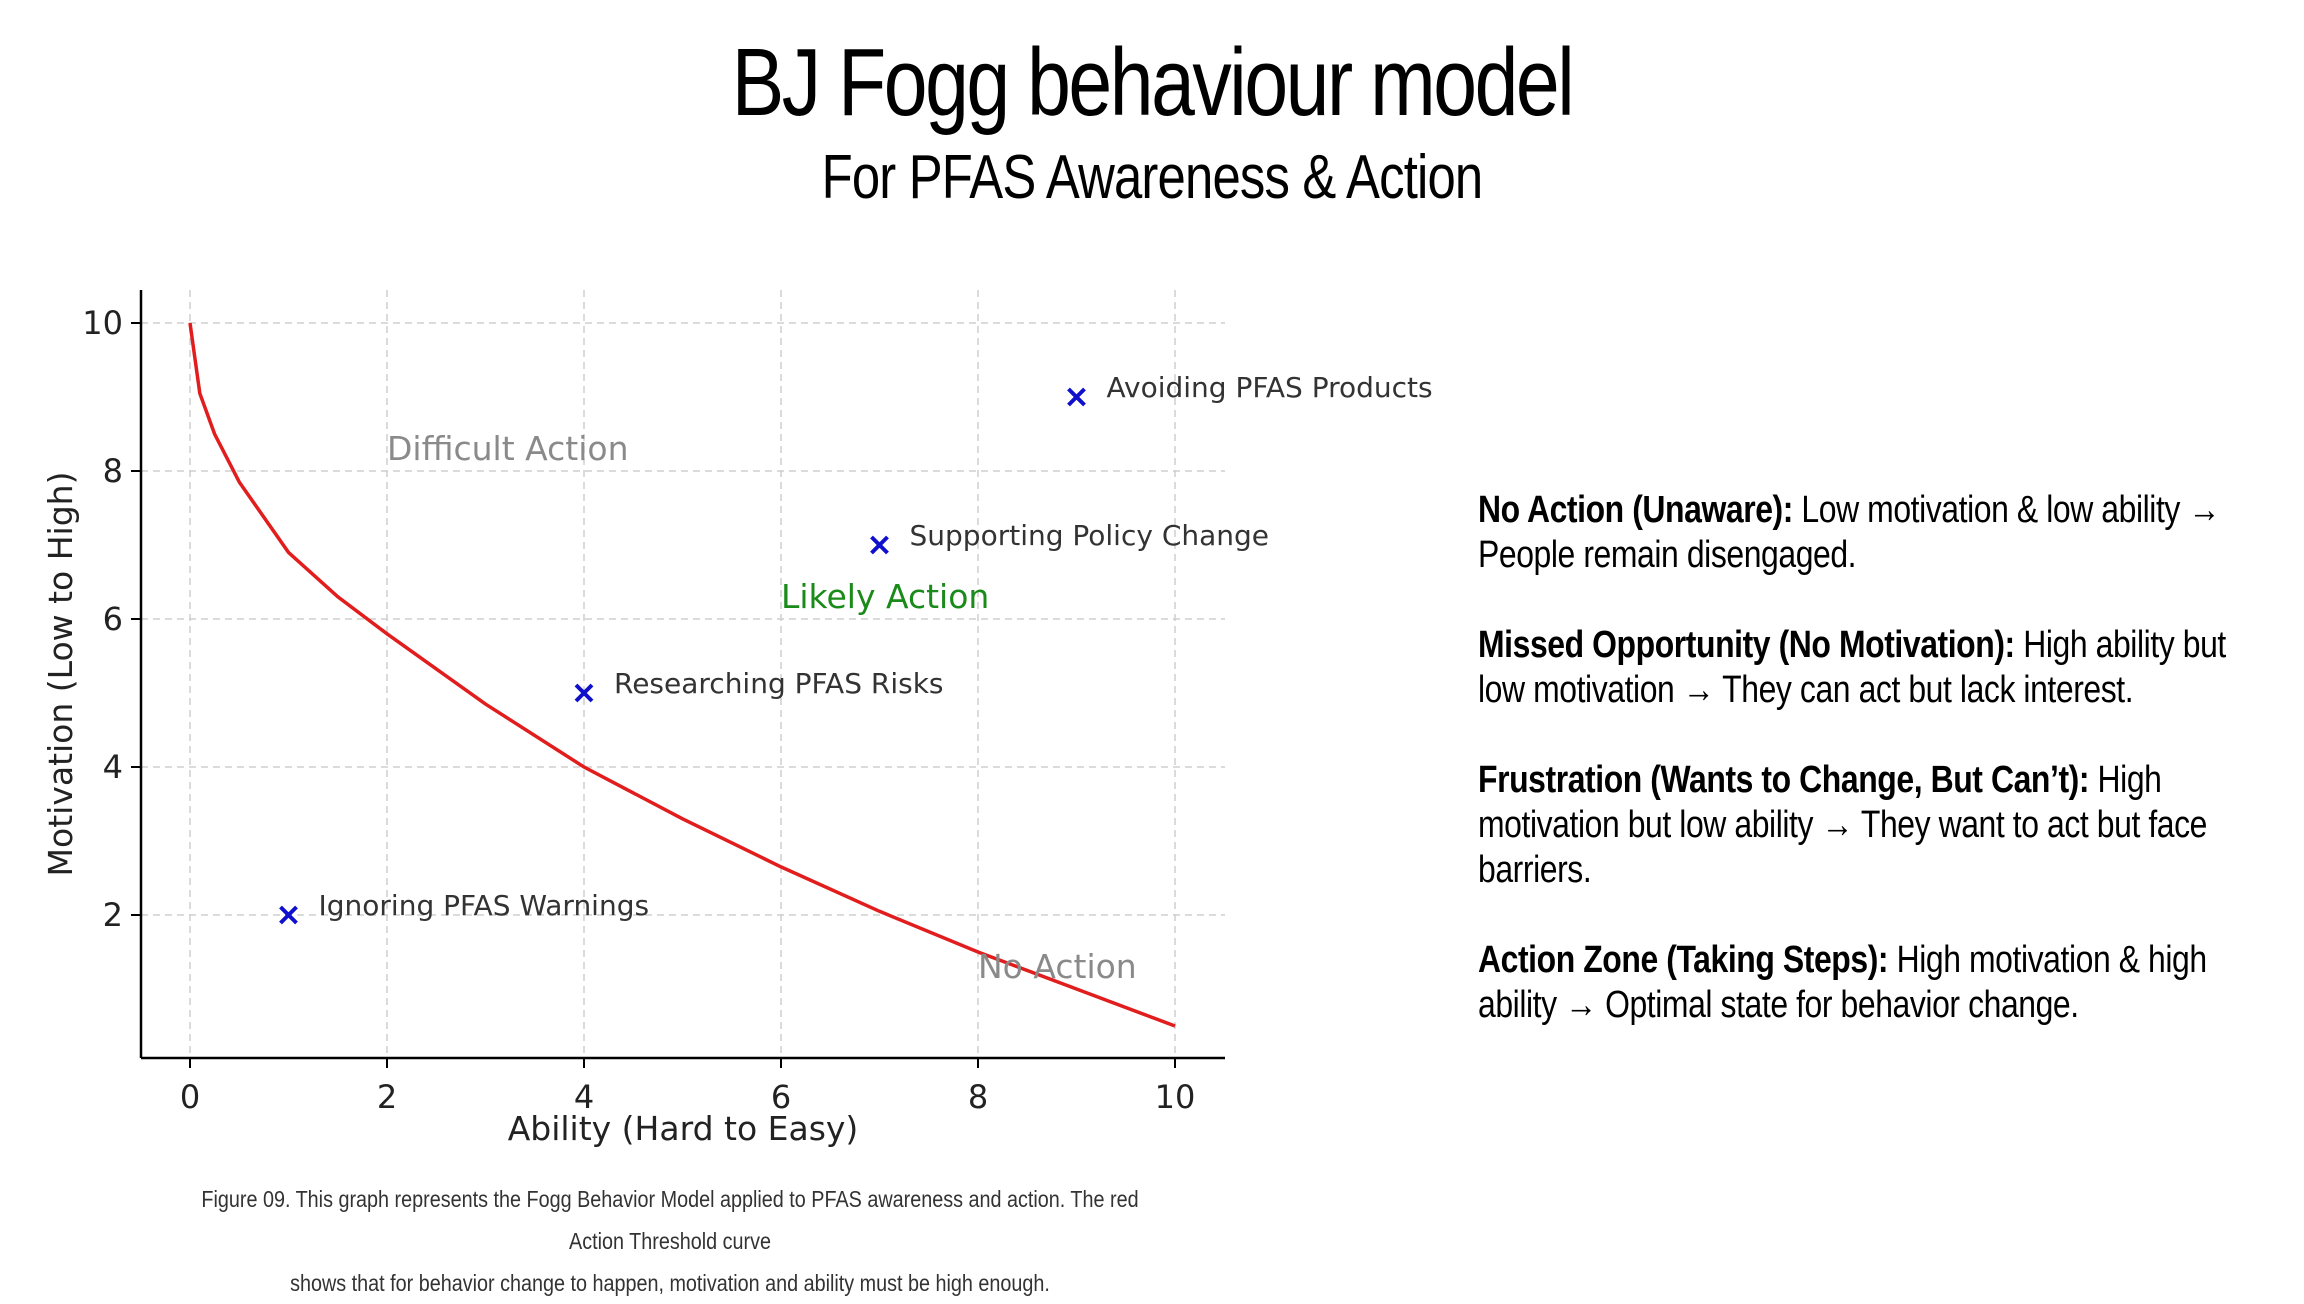  Describe the element at coordinates (584, 1097) in the screenshot. I see `x-tick-label: 4` at that location.